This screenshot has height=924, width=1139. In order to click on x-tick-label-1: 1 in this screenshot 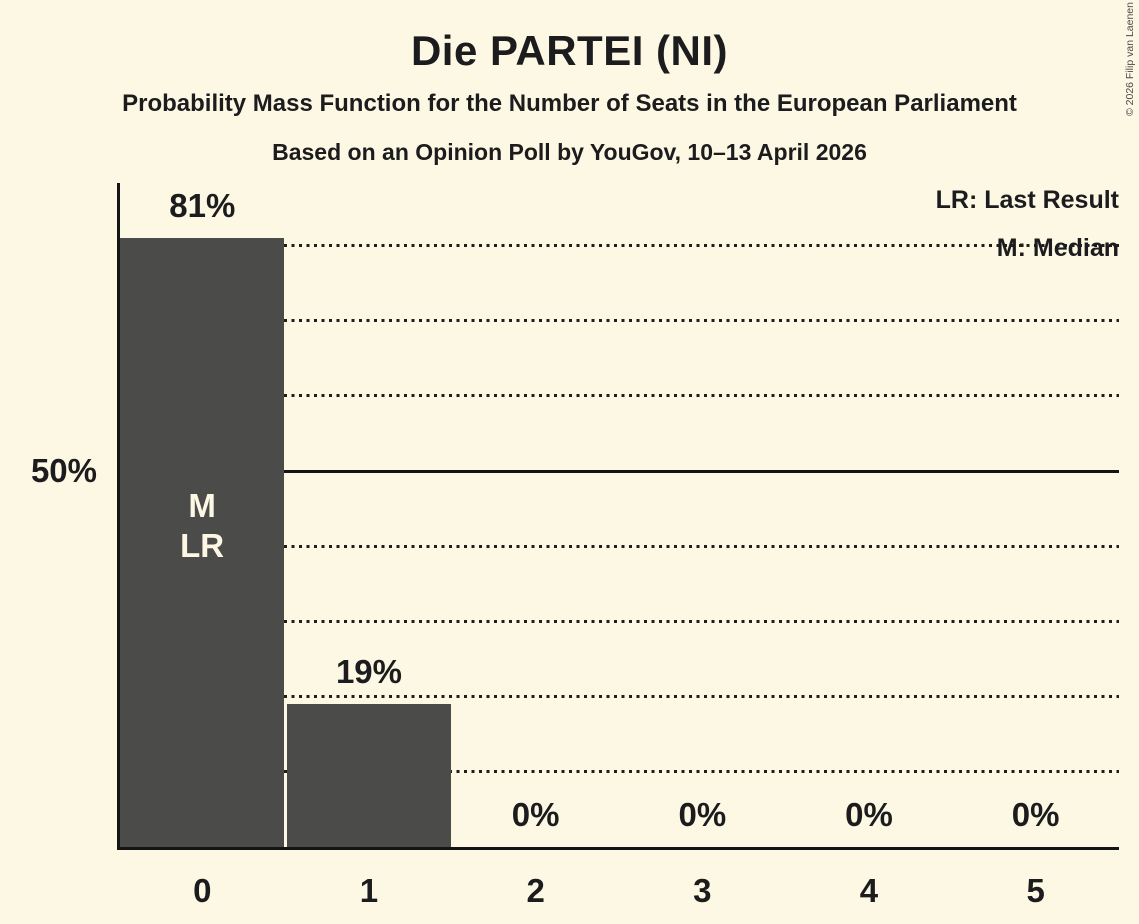, I will do `click(369, 890)`.